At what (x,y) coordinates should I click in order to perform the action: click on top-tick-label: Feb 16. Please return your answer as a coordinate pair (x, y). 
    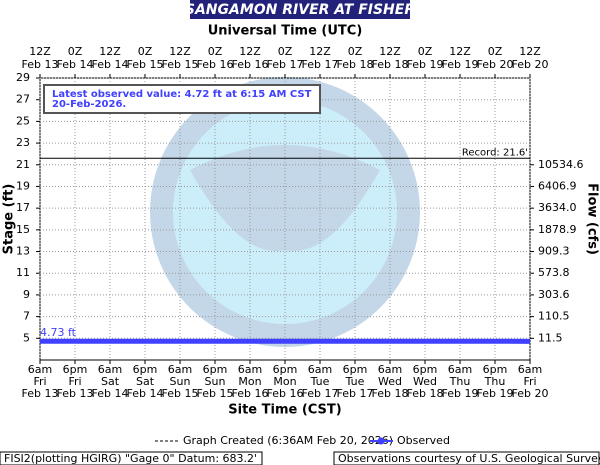
    Looking at the image, I should click on (215, 64).